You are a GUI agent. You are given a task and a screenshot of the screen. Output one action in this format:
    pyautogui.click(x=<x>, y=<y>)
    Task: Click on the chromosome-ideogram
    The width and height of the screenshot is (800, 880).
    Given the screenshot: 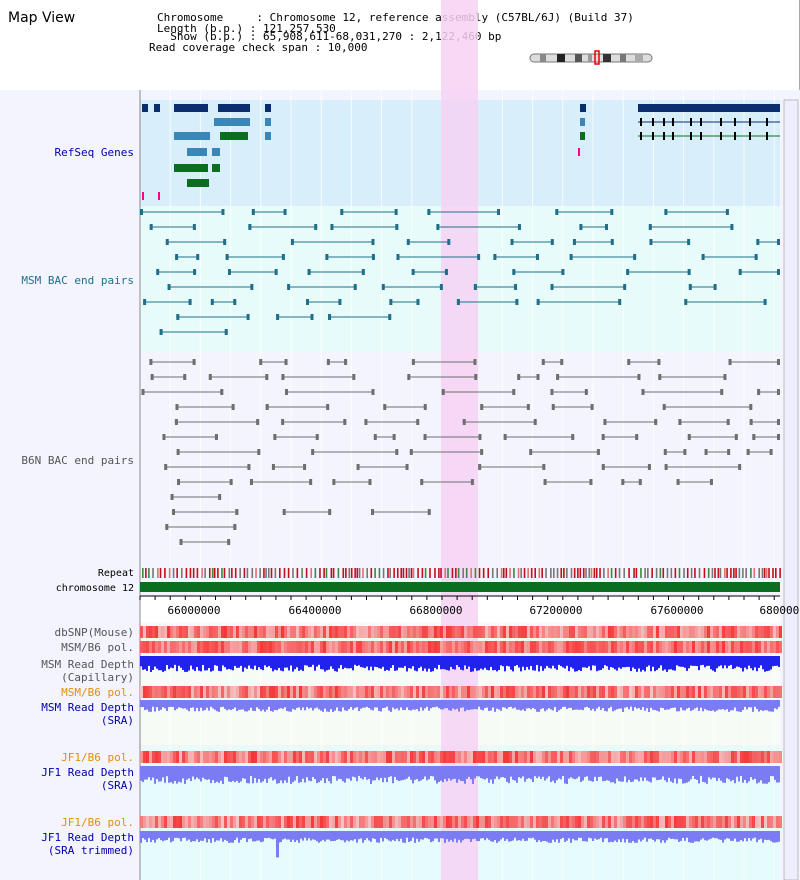 What is the action you would take?
    pyautogui.click(x=591, y=57)
    